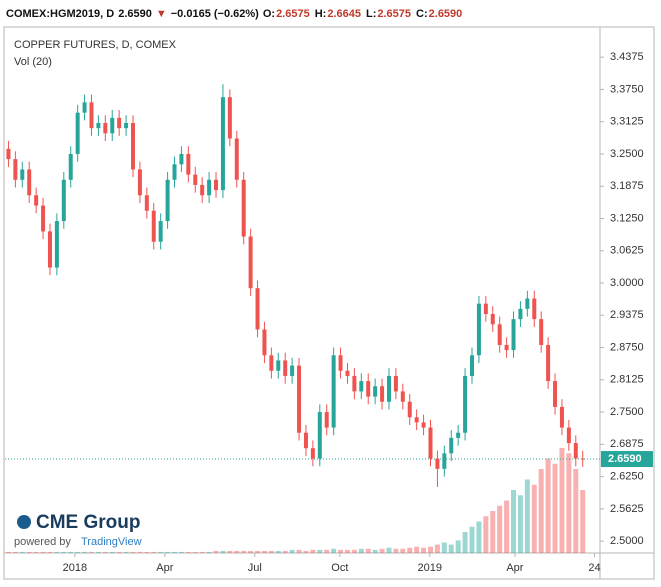  I want to click on x-tick-label: Apr, so click(164, 568).